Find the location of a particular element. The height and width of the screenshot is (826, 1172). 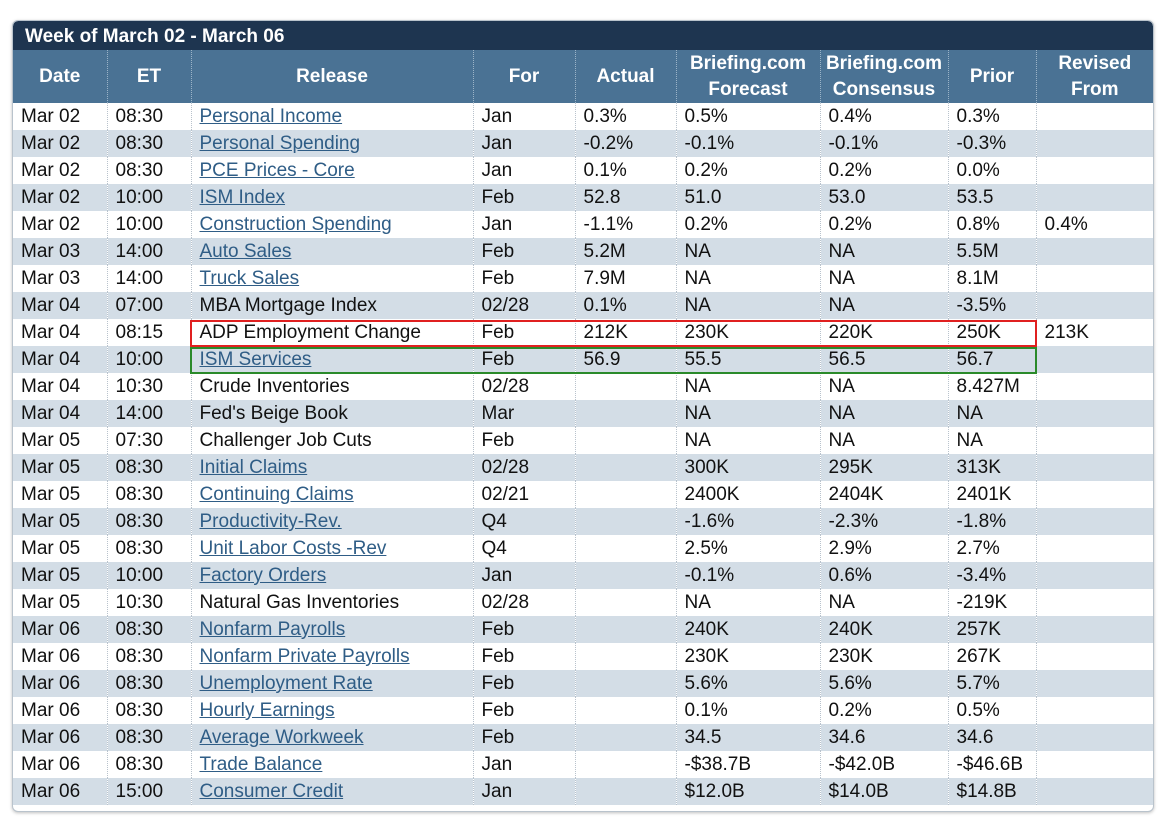

cell-release: Nonfarm Payrolls is located at coordinates (332, 629).